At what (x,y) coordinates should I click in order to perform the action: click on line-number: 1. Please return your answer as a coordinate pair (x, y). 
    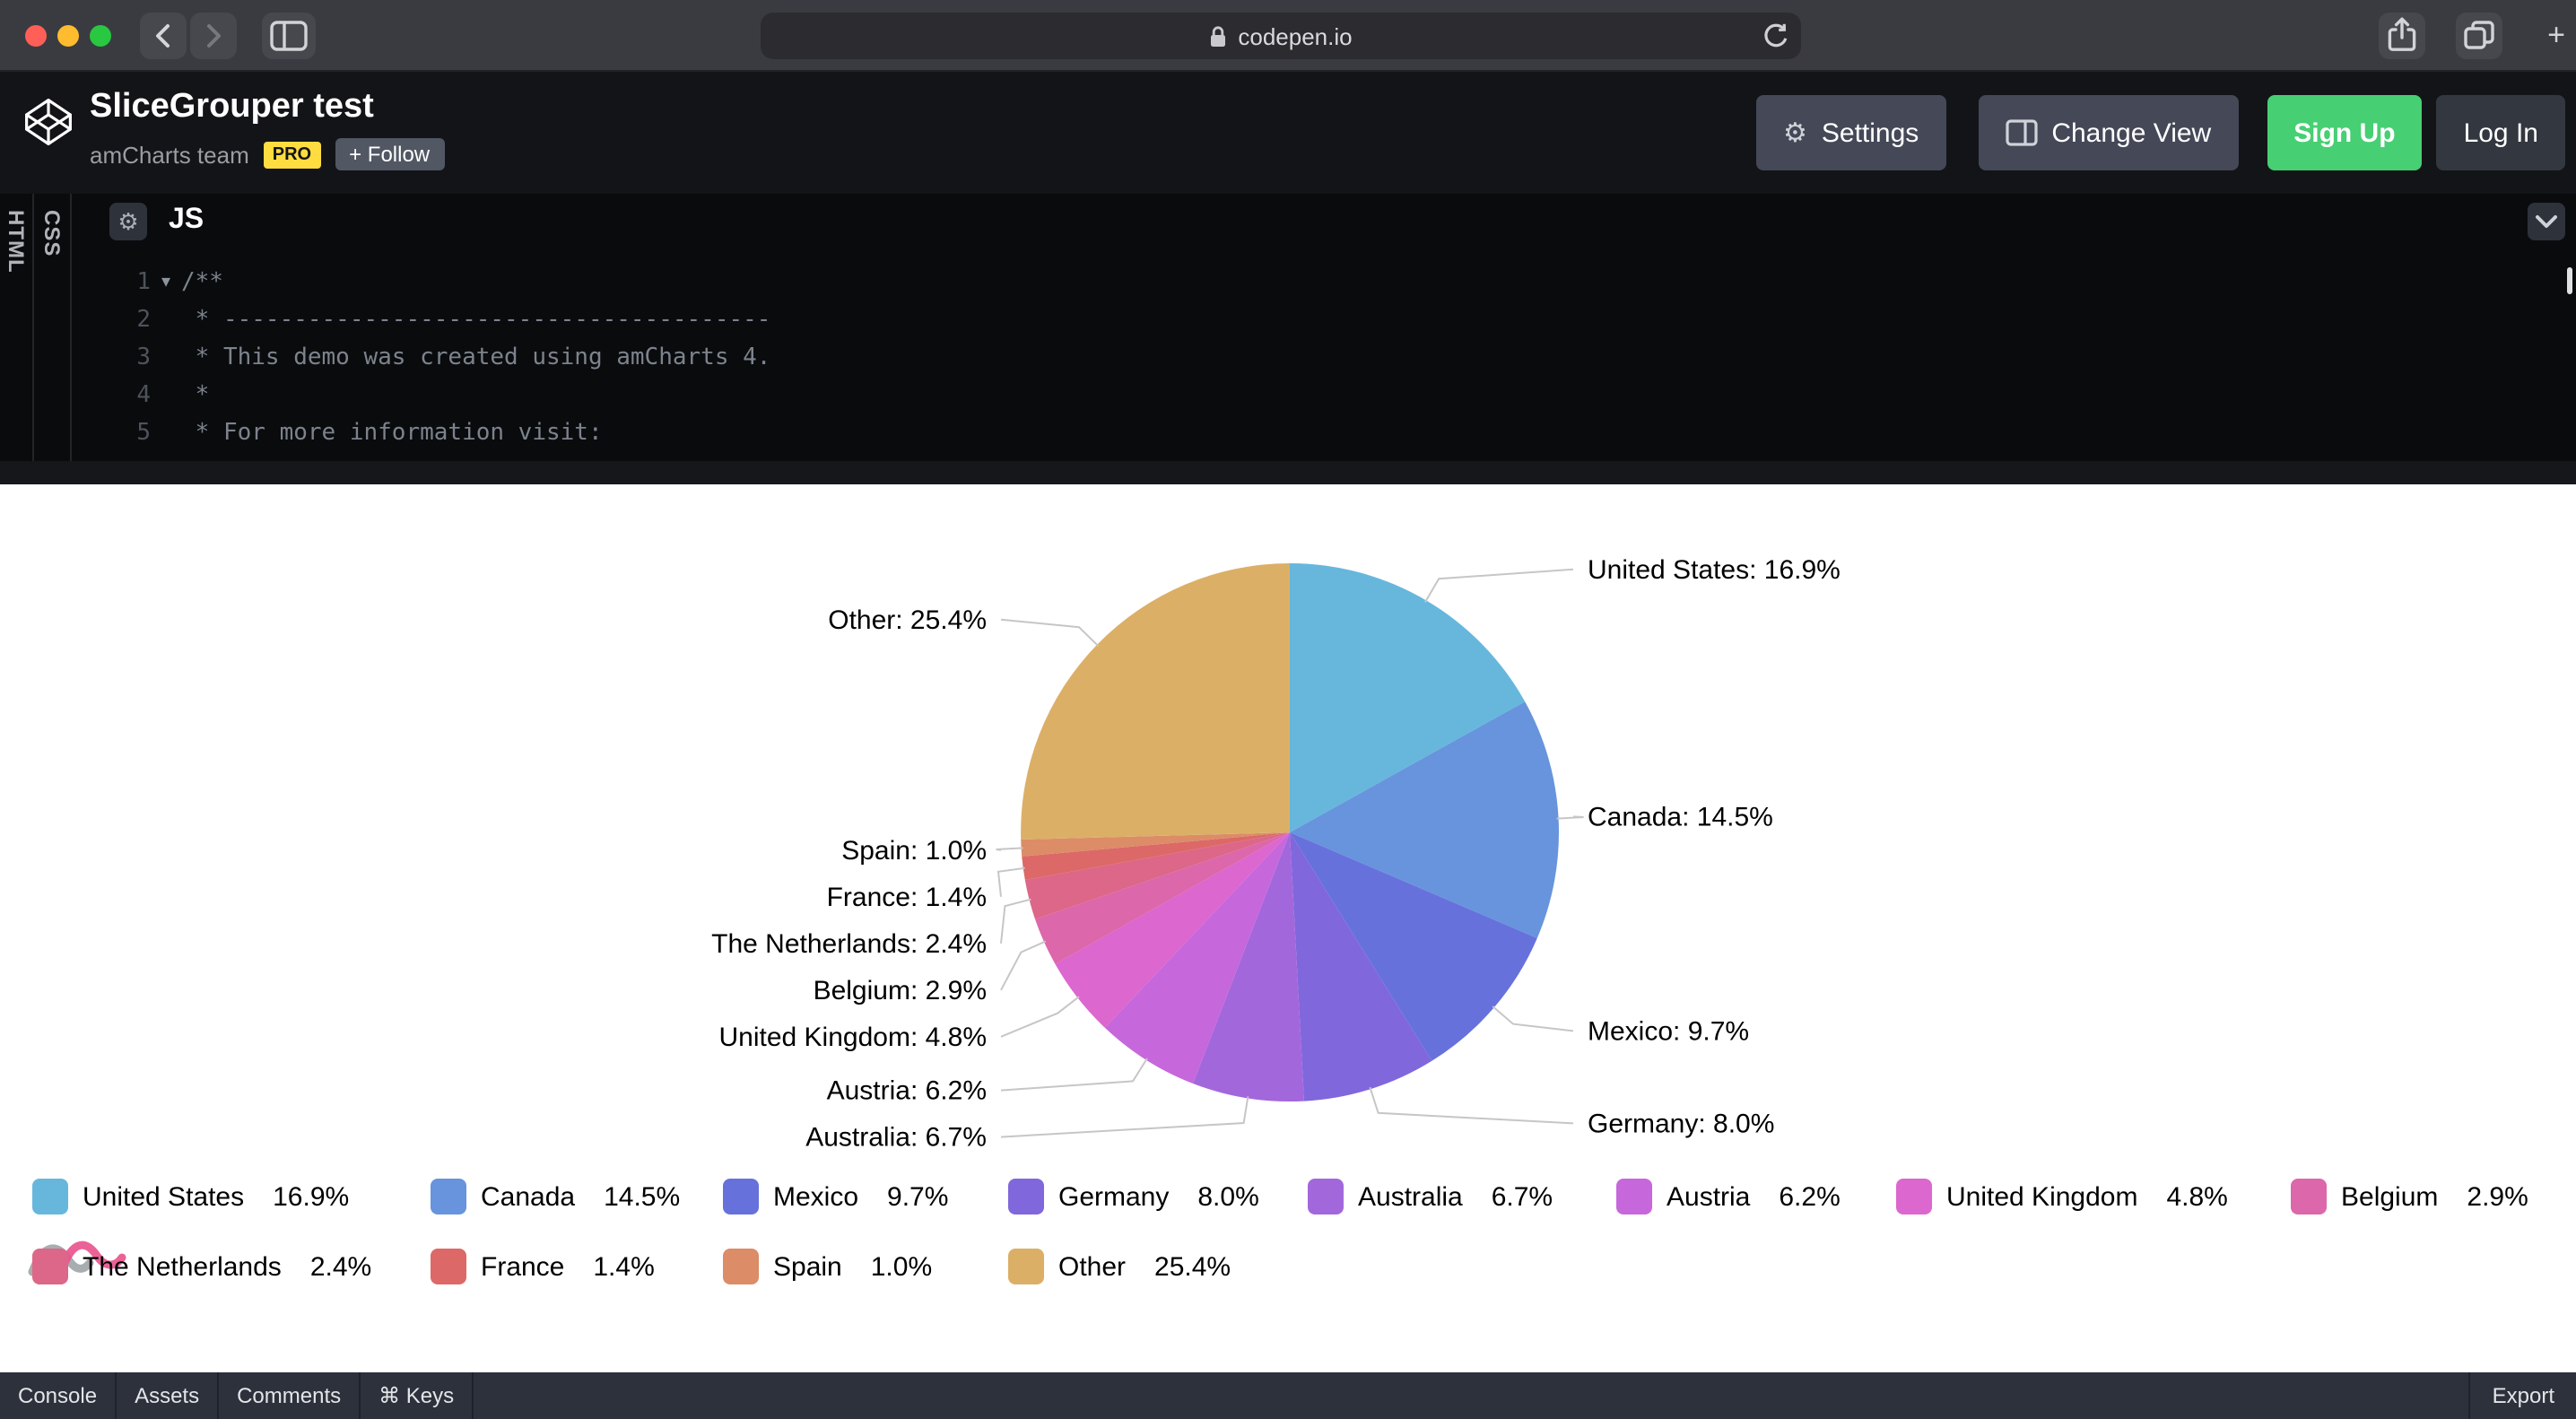
    Looking at the image, I should click on (143, 282).